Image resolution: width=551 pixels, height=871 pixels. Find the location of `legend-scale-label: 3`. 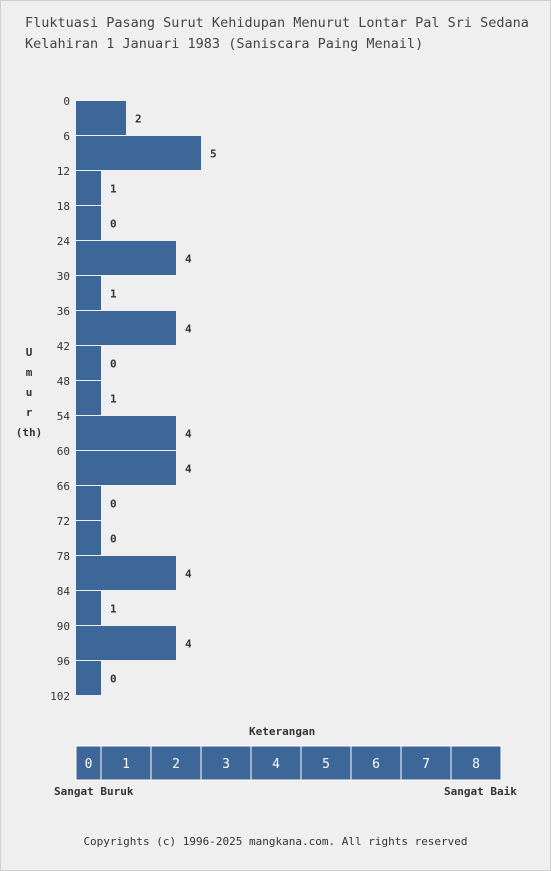

legend-scale-label: 3 is located at coordinates (226, 764).